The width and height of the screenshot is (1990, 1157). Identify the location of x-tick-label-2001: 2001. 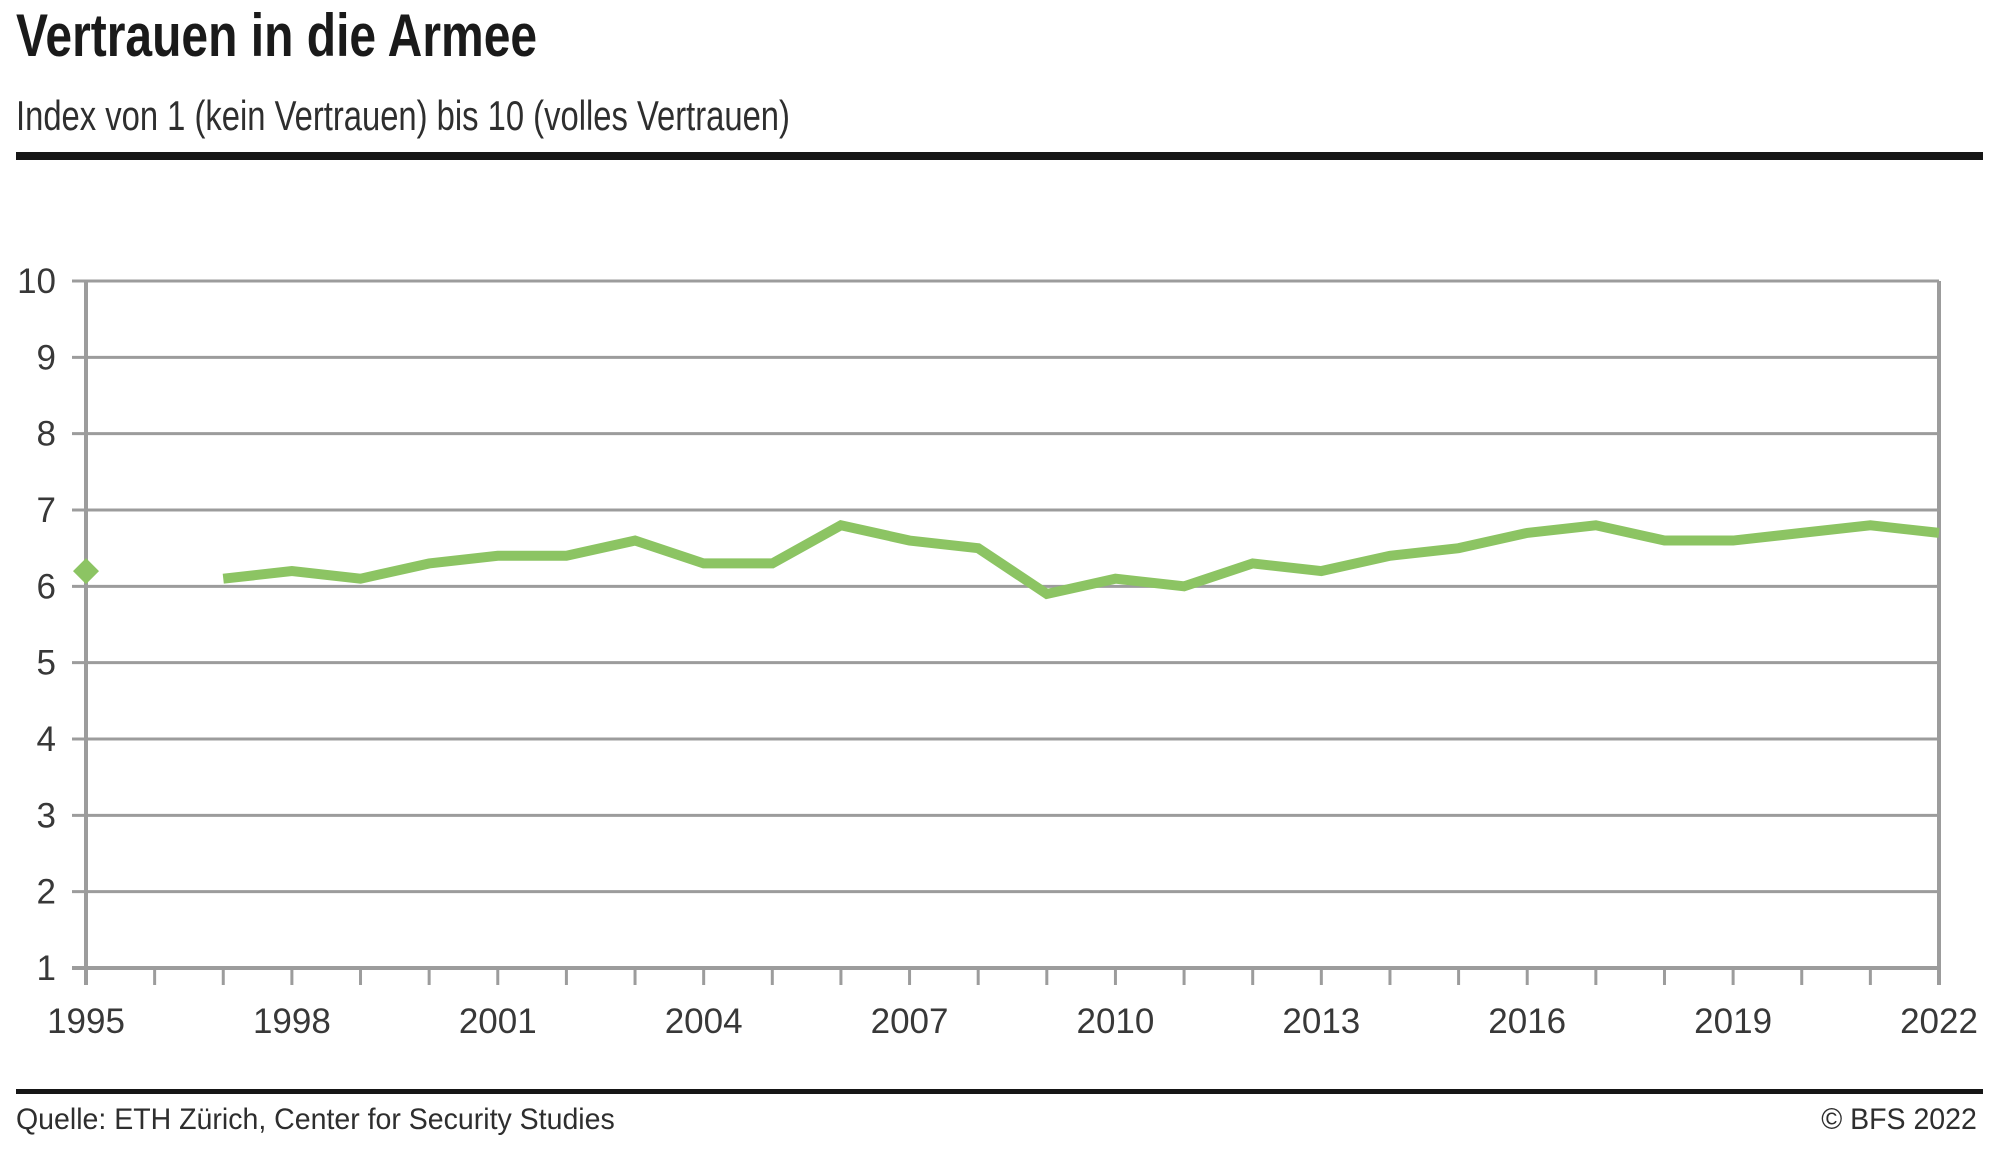
(498, 1021).